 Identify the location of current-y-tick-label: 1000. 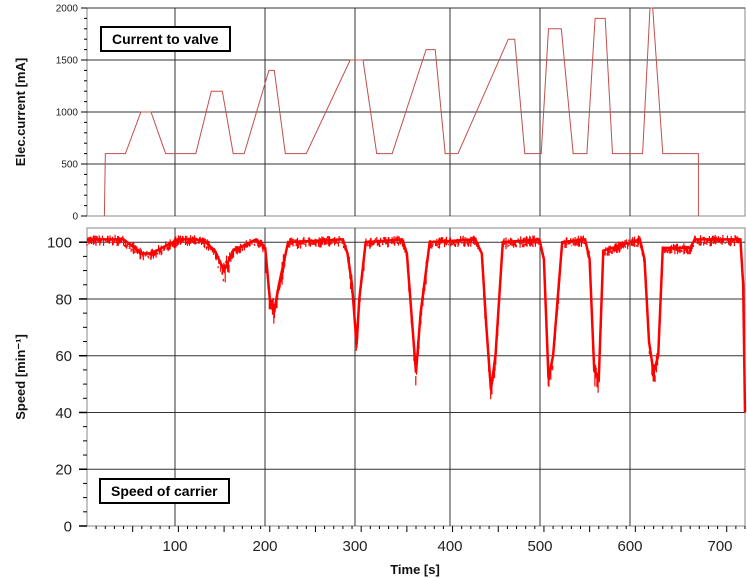
(67, 113).